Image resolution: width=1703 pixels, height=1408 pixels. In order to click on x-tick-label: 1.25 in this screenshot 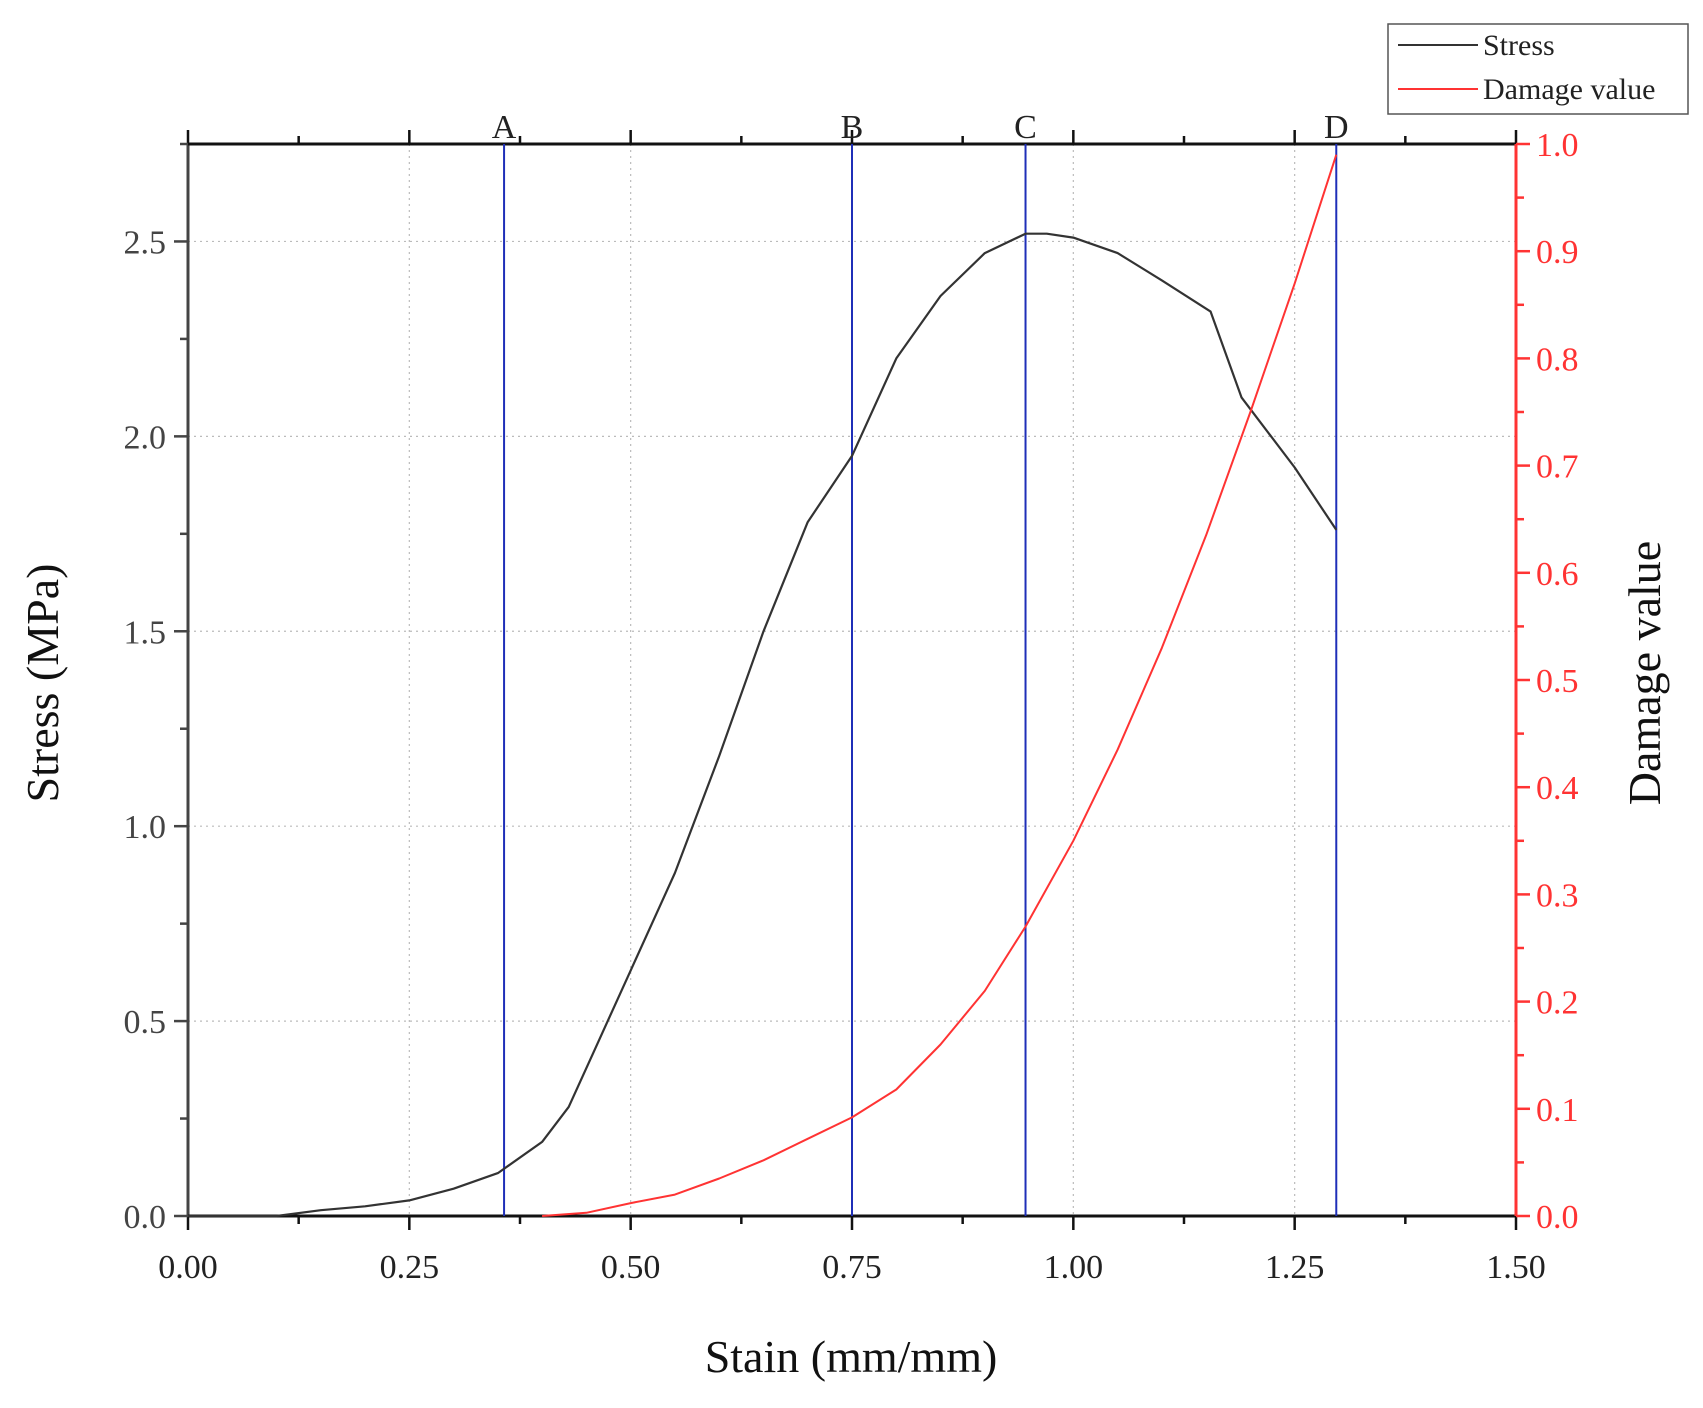, I will do `click(1295, 1267)`.